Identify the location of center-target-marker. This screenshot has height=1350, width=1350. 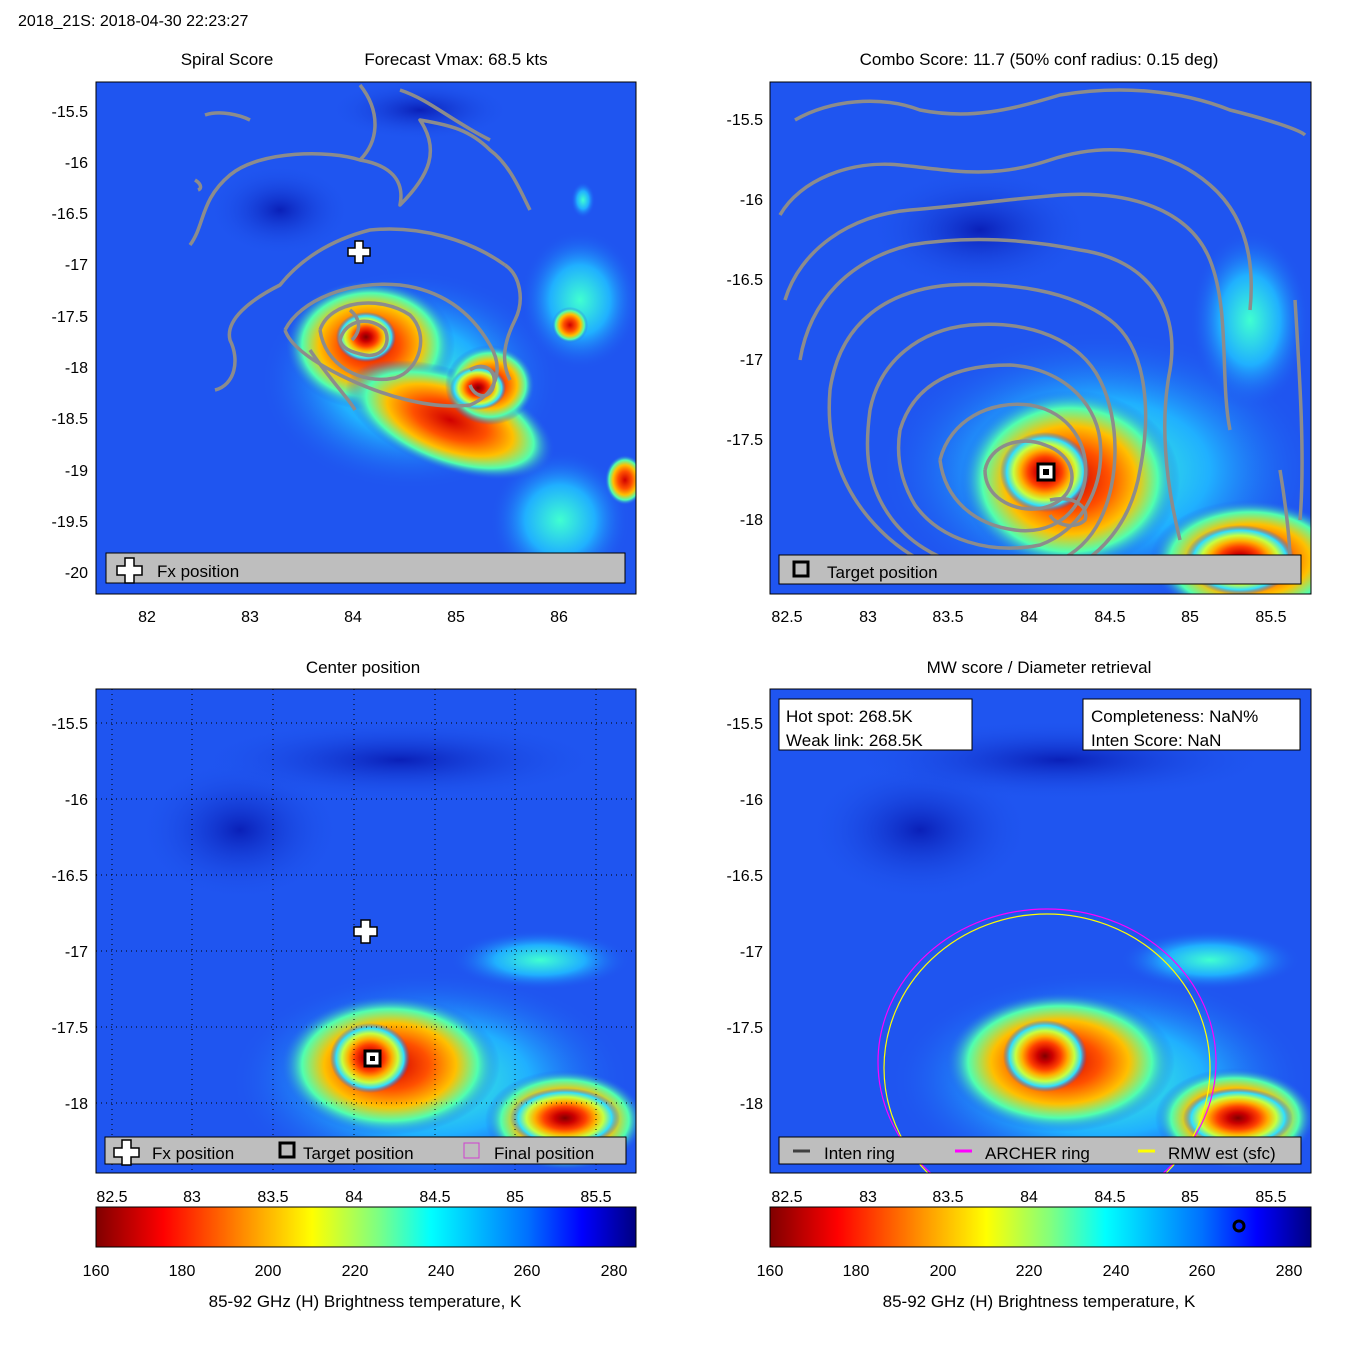
(372, 1058).